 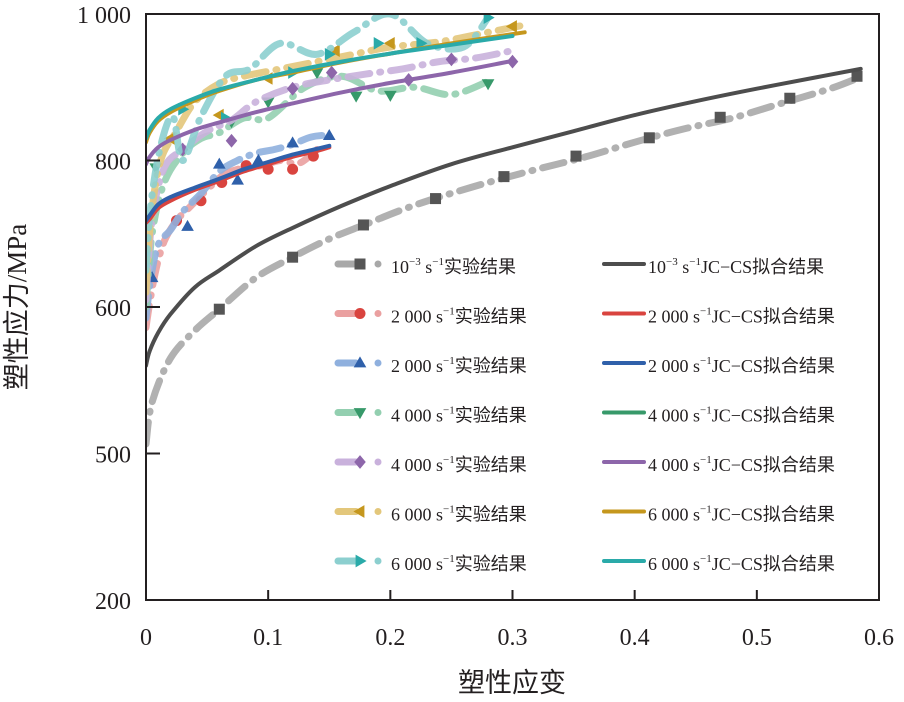 What do you see at coordinates (635, 638) in the screenshot?
I see `x-tick-label: 0.4` at bounding box center [635, 638].